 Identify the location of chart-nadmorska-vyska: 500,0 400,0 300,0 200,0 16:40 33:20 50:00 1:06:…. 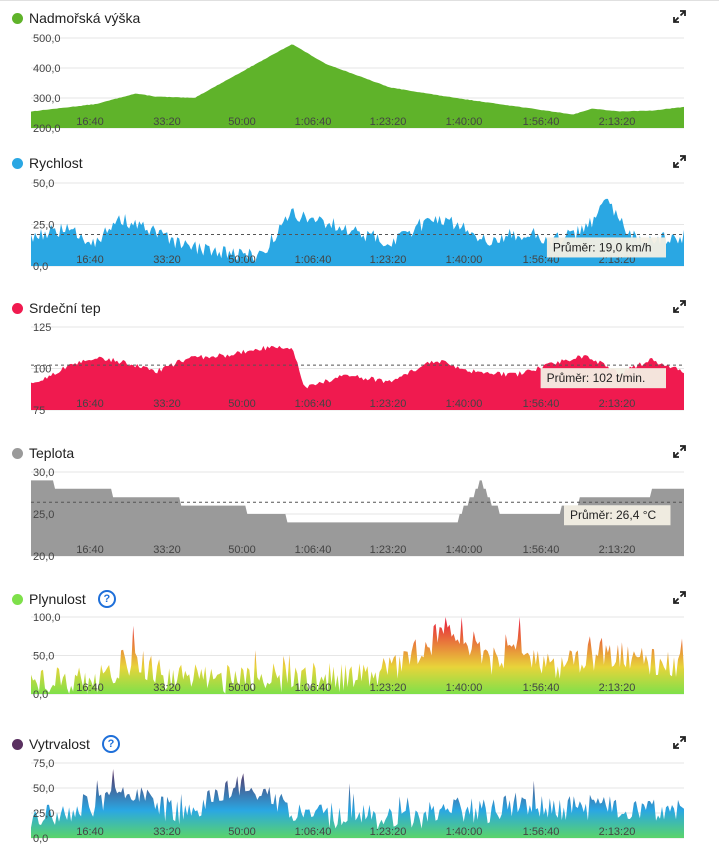
(357, 83).